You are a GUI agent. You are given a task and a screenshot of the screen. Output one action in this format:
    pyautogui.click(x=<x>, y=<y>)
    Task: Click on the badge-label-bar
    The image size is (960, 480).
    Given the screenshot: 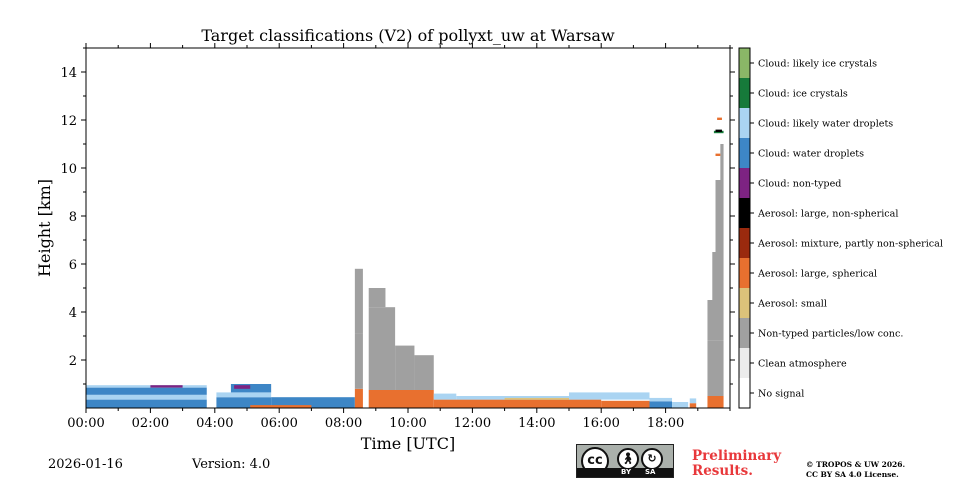 What is the action you would take?
    pyautogui.click(x=625, y=472)
    